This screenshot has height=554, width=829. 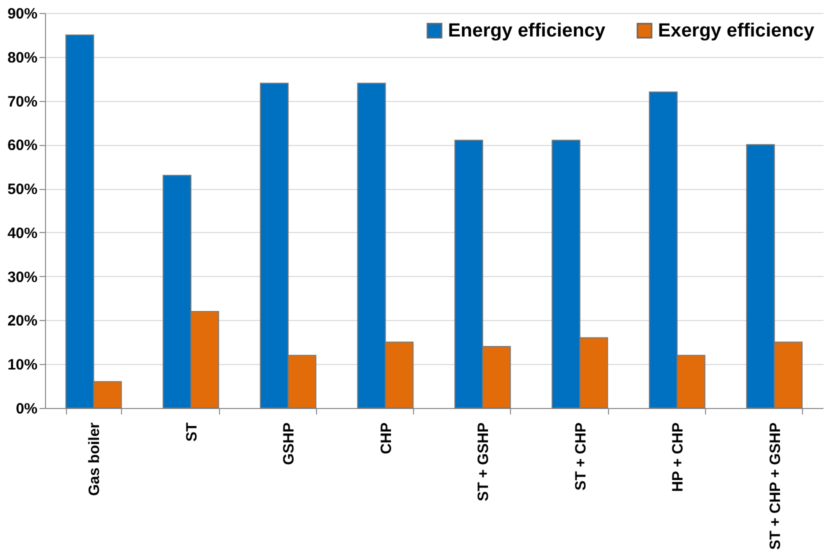 I want to click on y-tick-label: 60%, so click(x=22, y=145).